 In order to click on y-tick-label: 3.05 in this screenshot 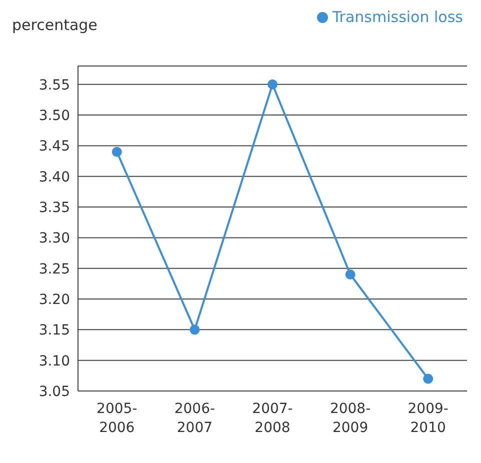, I will do `click(54, 392)`.